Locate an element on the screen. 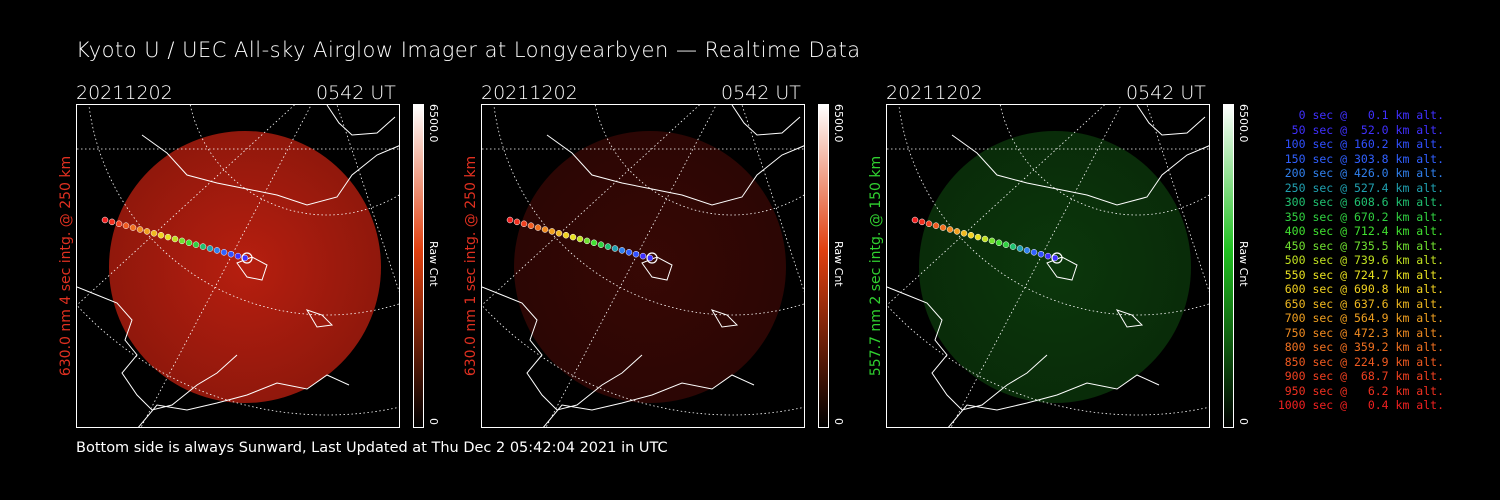 Image resolution: width=1500 pixels, height=500 pixels. legend-entry: 950 sec @ 6.2 km alt. is located at coordinates (1364, 390).